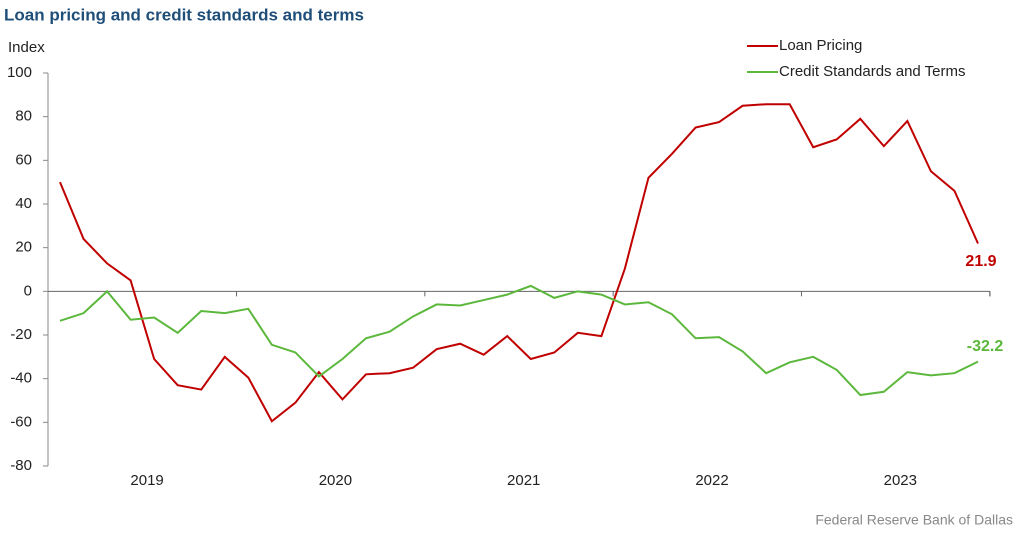  What do you see at coordinates (711, 480) in the screenshot?
I see `x-tick-label: 2022` at bounding box center [711, 480].